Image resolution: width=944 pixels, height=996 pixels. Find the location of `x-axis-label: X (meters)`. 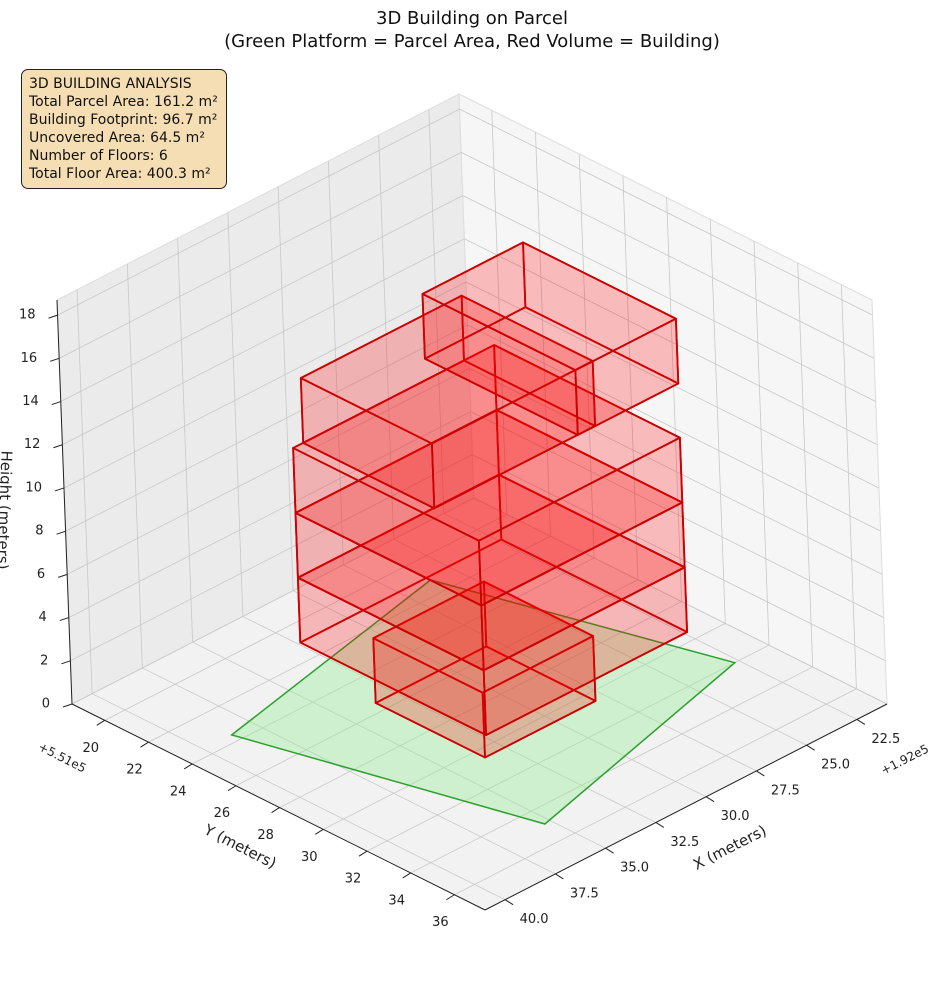

x-axis-label: X (meters) is located at coordinates (729, 847).